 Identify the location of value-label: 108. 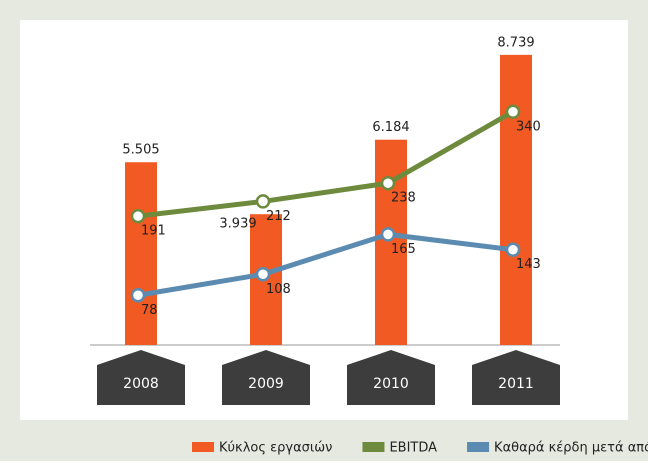
(278, 289).